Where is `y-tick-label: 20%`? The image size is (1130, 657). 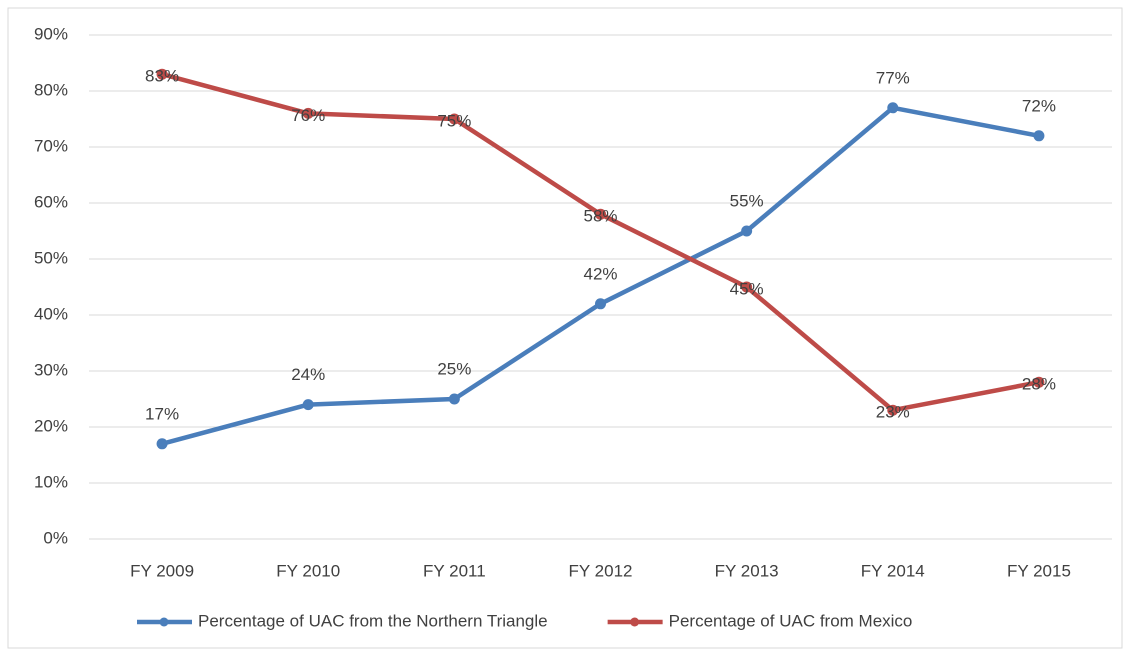 y-tick-label: 20% is located at coordinates (51, 425).